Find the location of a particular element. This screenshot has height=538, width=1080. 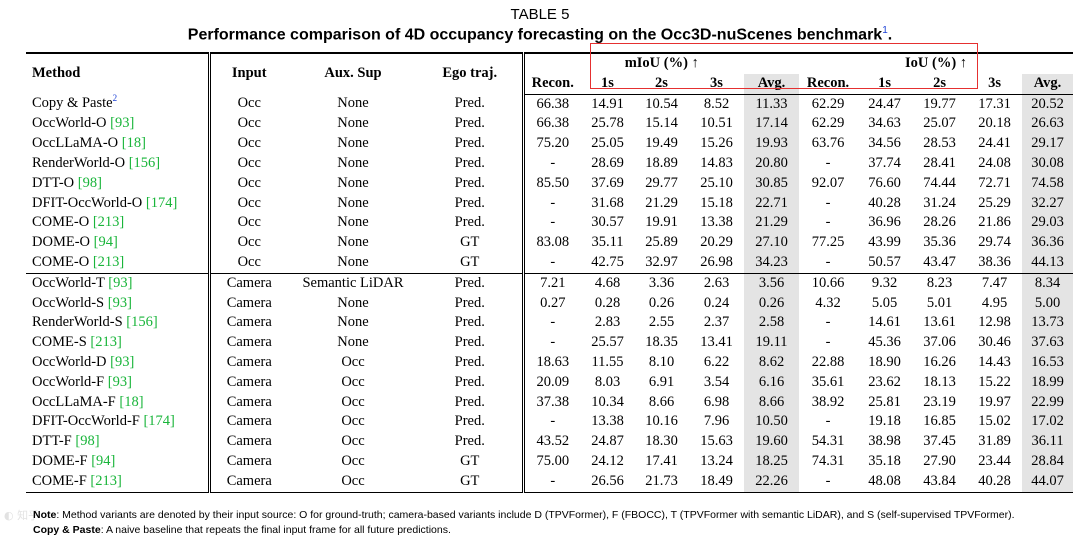

method-cell: OccWorld-T [93] is located at coordinates (118, 283).